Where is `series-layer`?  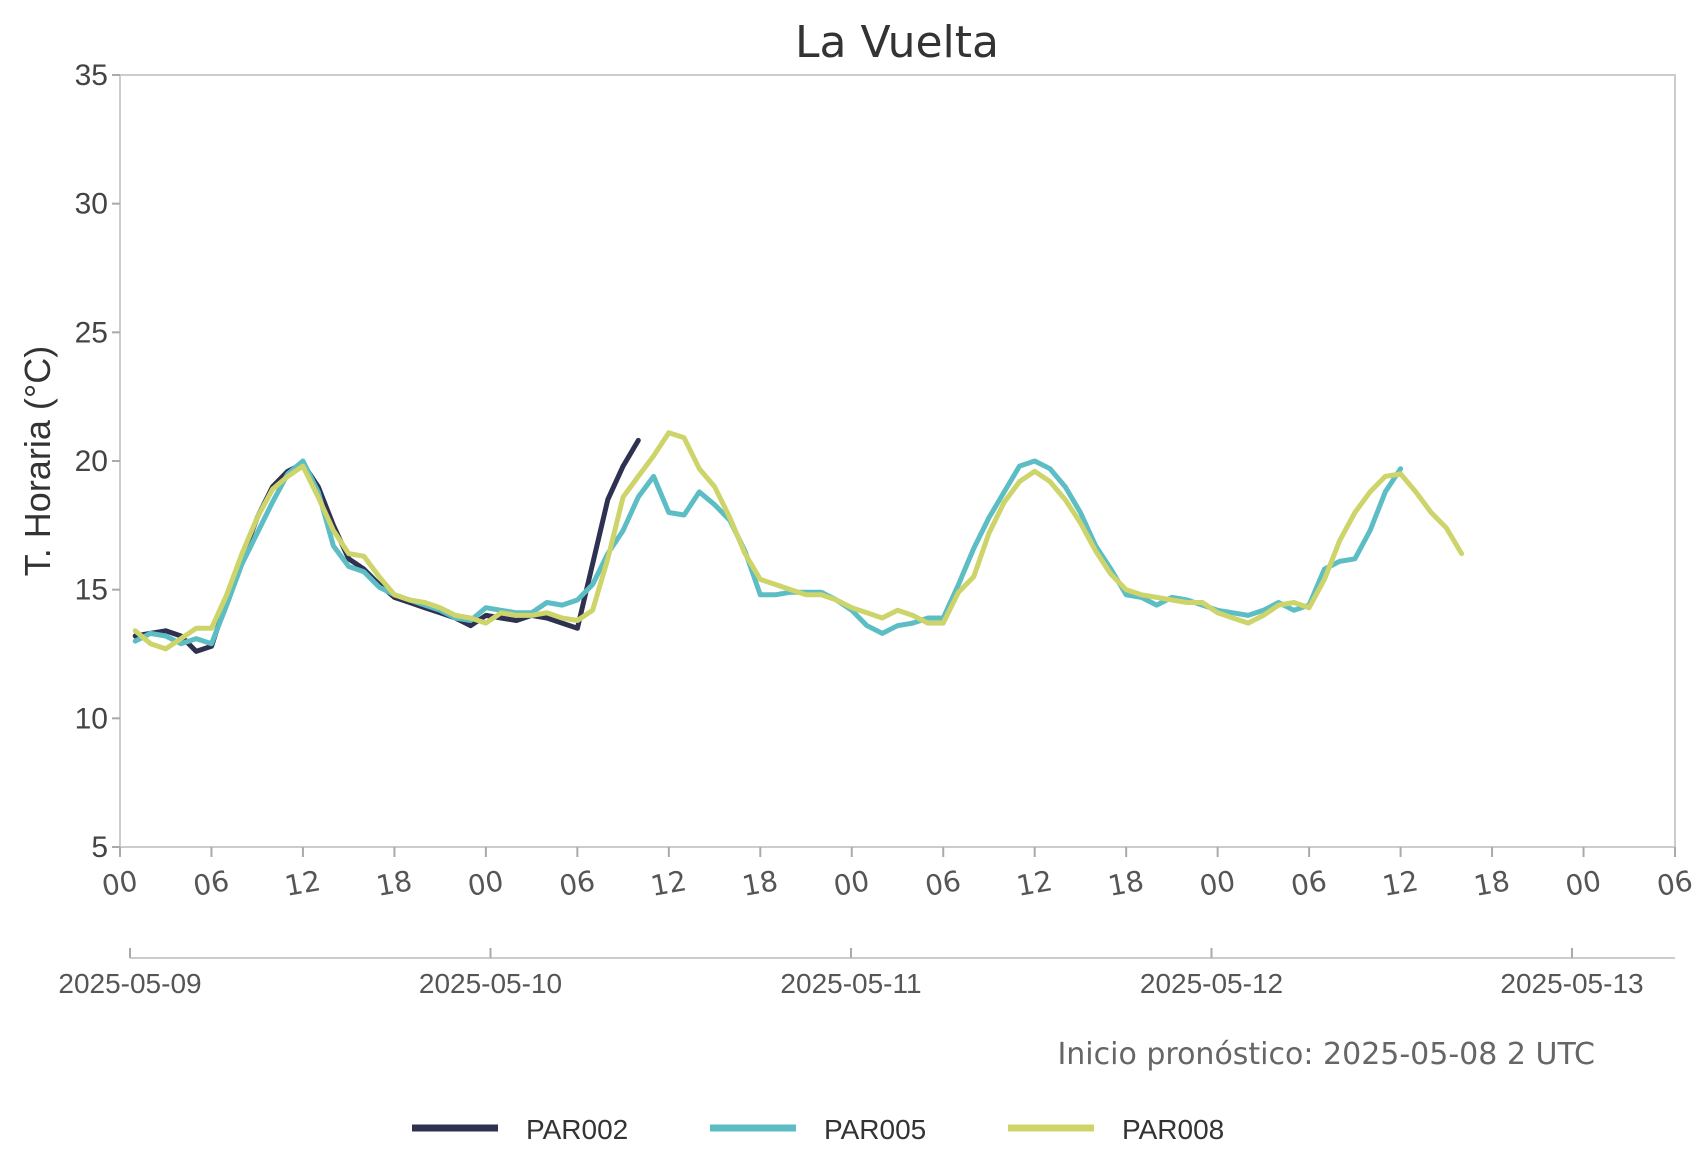
series-layer is located at coordinates (798, 542).